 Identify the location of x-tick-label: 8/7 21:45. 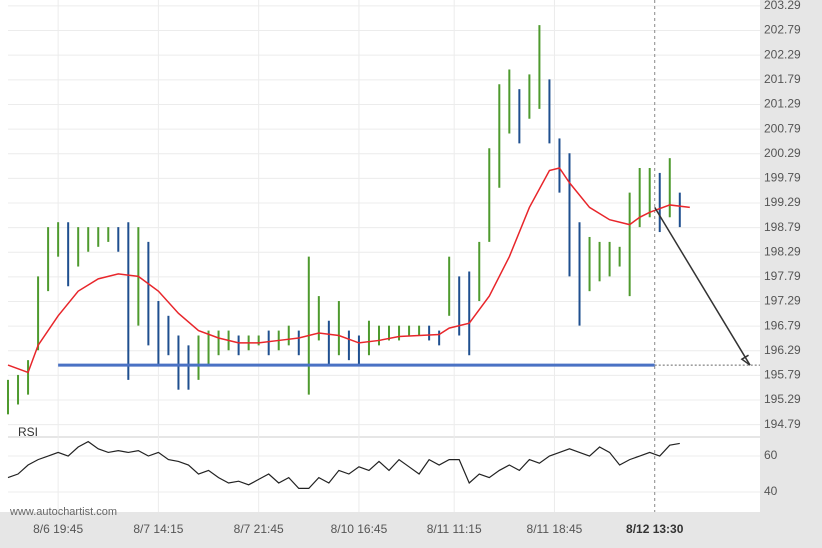
(259, 529).